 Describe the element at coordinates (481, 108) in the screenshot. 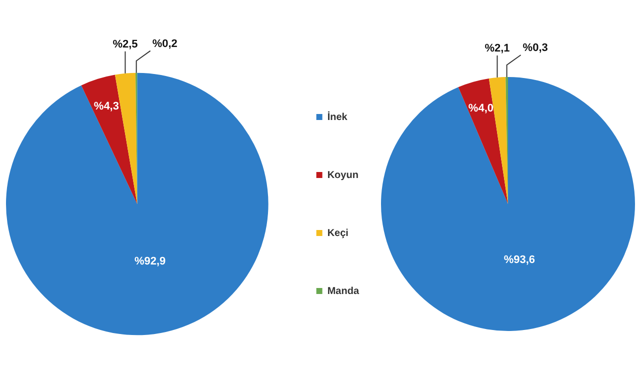

I see `data-label: %4,0` at that location.